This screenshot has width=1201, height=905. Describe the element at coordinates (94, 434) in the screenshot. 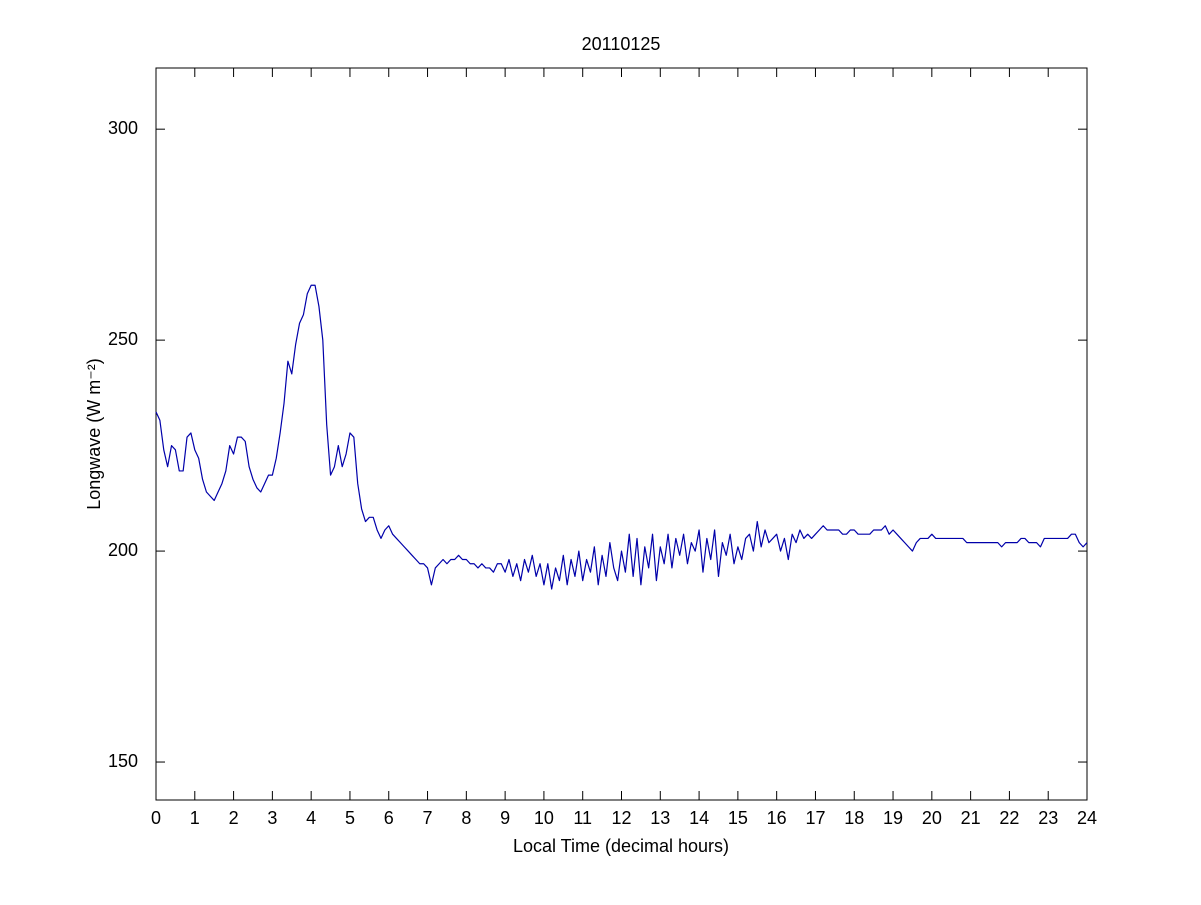

I see `y-axis-label: Longwave (W m⁻²)` at that location.